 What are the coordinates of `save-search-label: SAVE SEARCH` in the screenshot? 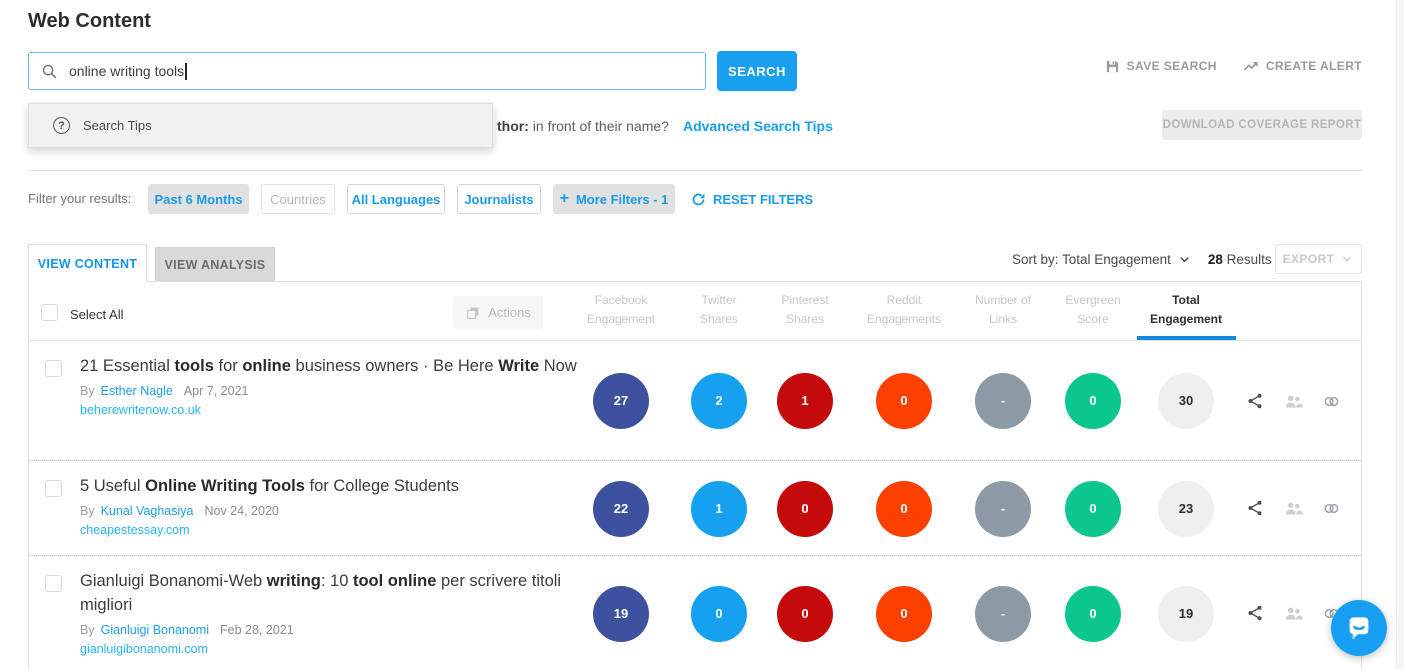 It's located at (1171, 66).